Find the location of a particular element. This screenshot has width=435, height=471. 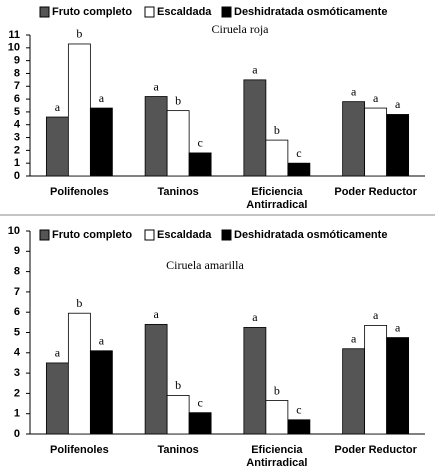

chart-title: Ciruela roja is located at coordinates (241, 29).